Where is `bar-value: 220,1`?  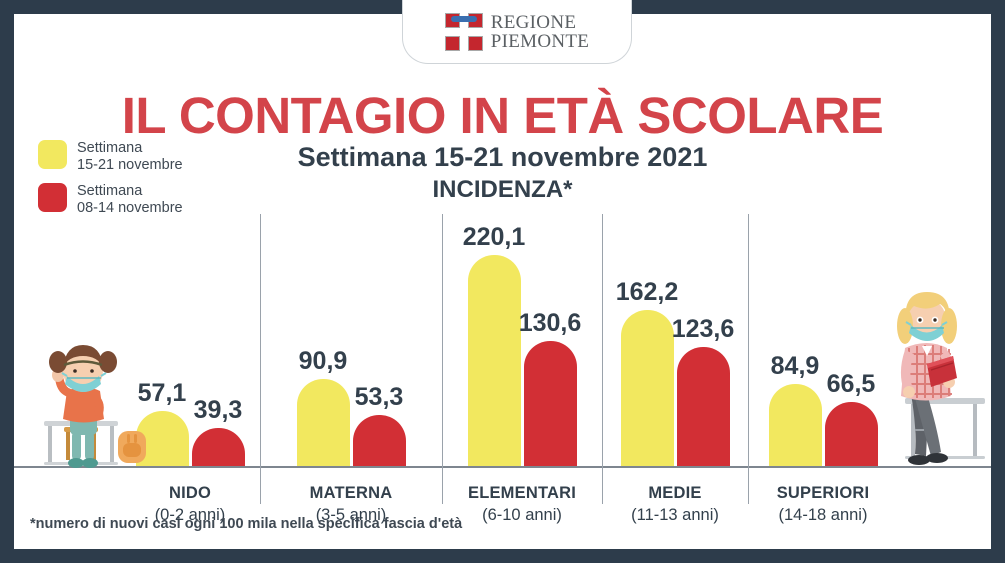
bar-value: 220,1 is located at coordinates (494, 237).